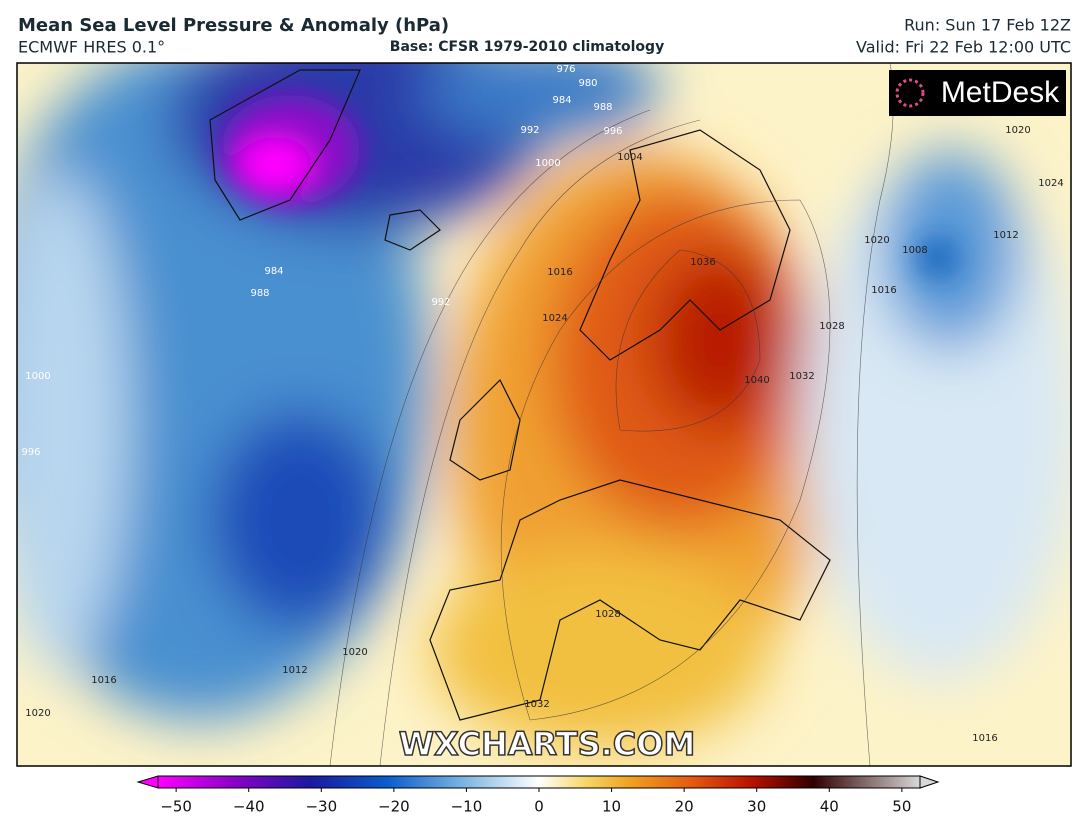 This screenshot has width=1088, height=837. I want to click on colorbar: −50 −40 −30 −20 −10 0 10 20 30 40 50, so click(538, 795).